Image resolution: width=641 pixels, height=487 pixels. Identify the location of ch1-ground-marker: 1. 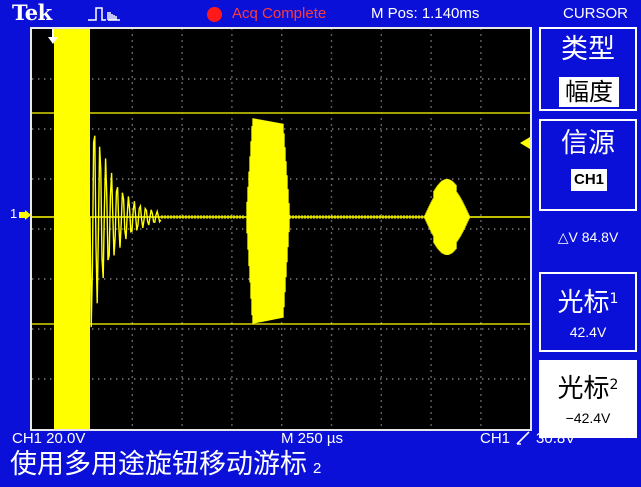
(14, 213).